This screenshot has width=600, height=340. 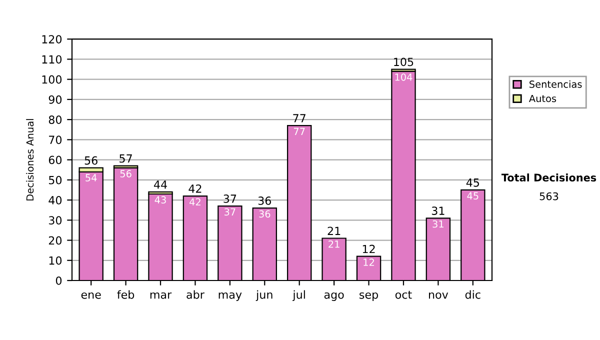 I want to click on text: Total Decisiones, so click(x=548, y=177).